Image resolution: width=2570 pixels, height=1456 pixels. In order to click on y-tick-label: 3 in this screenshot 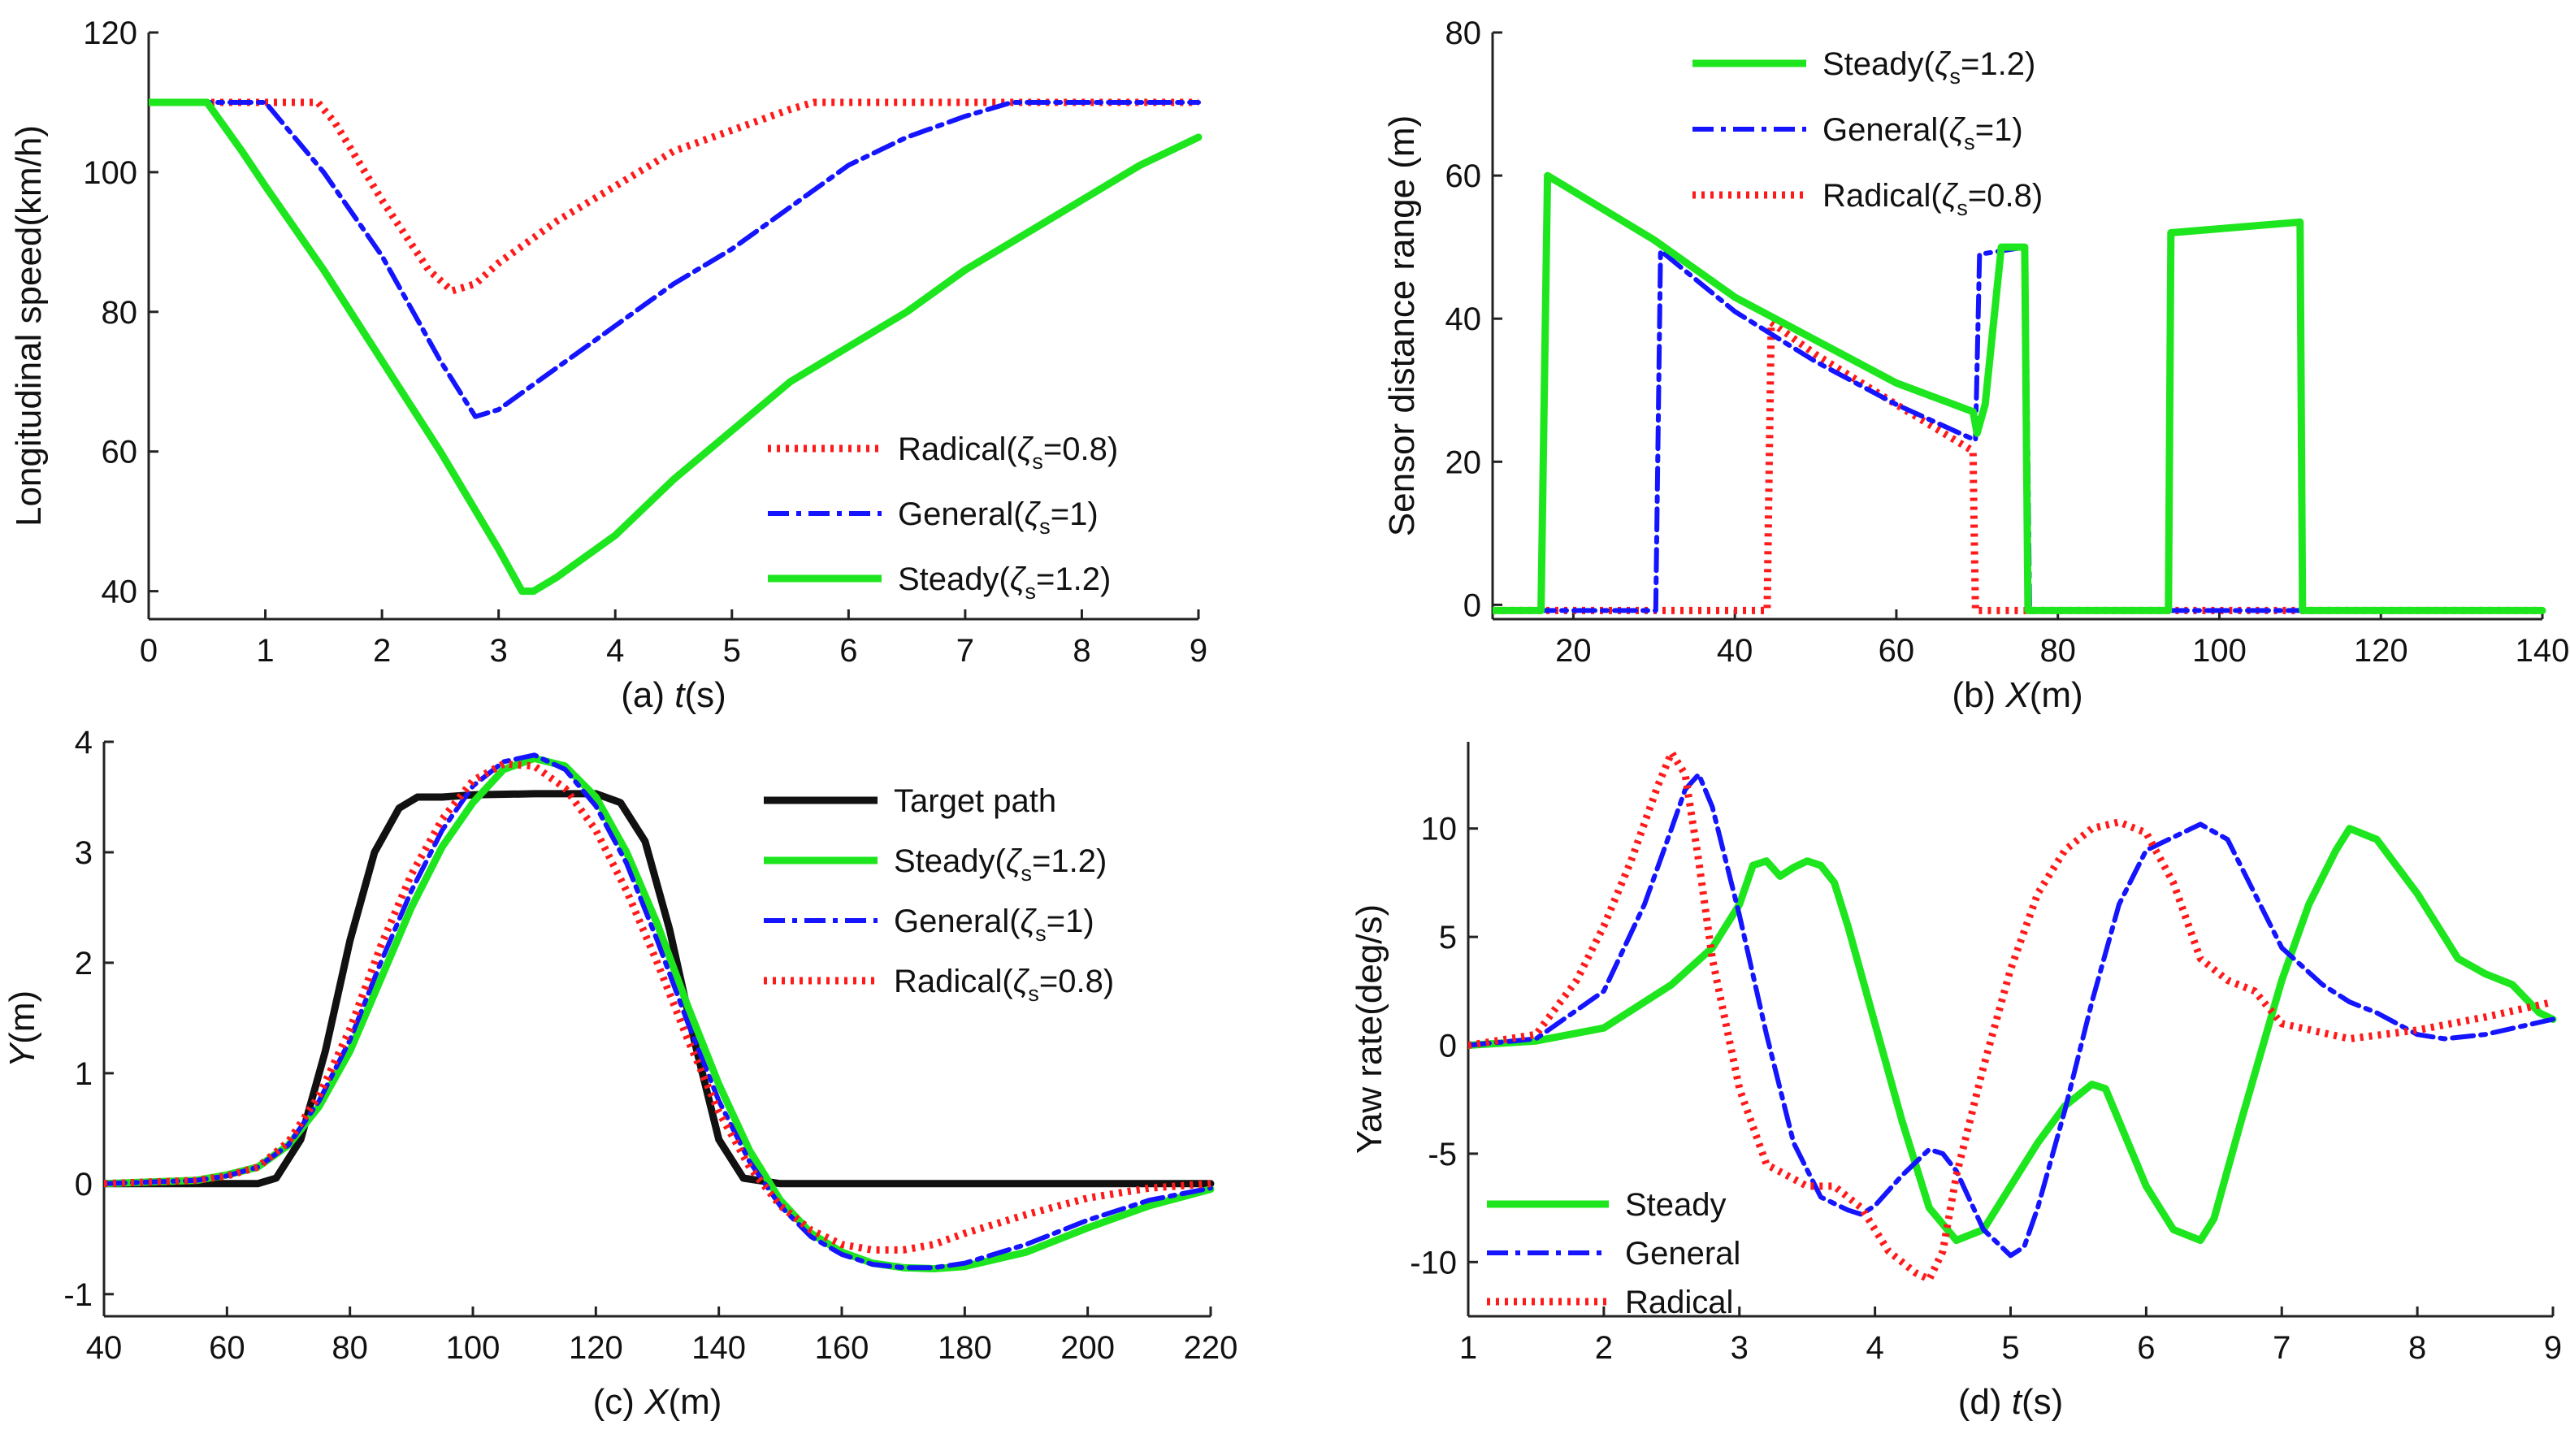, I will do `click(84, 853)`.